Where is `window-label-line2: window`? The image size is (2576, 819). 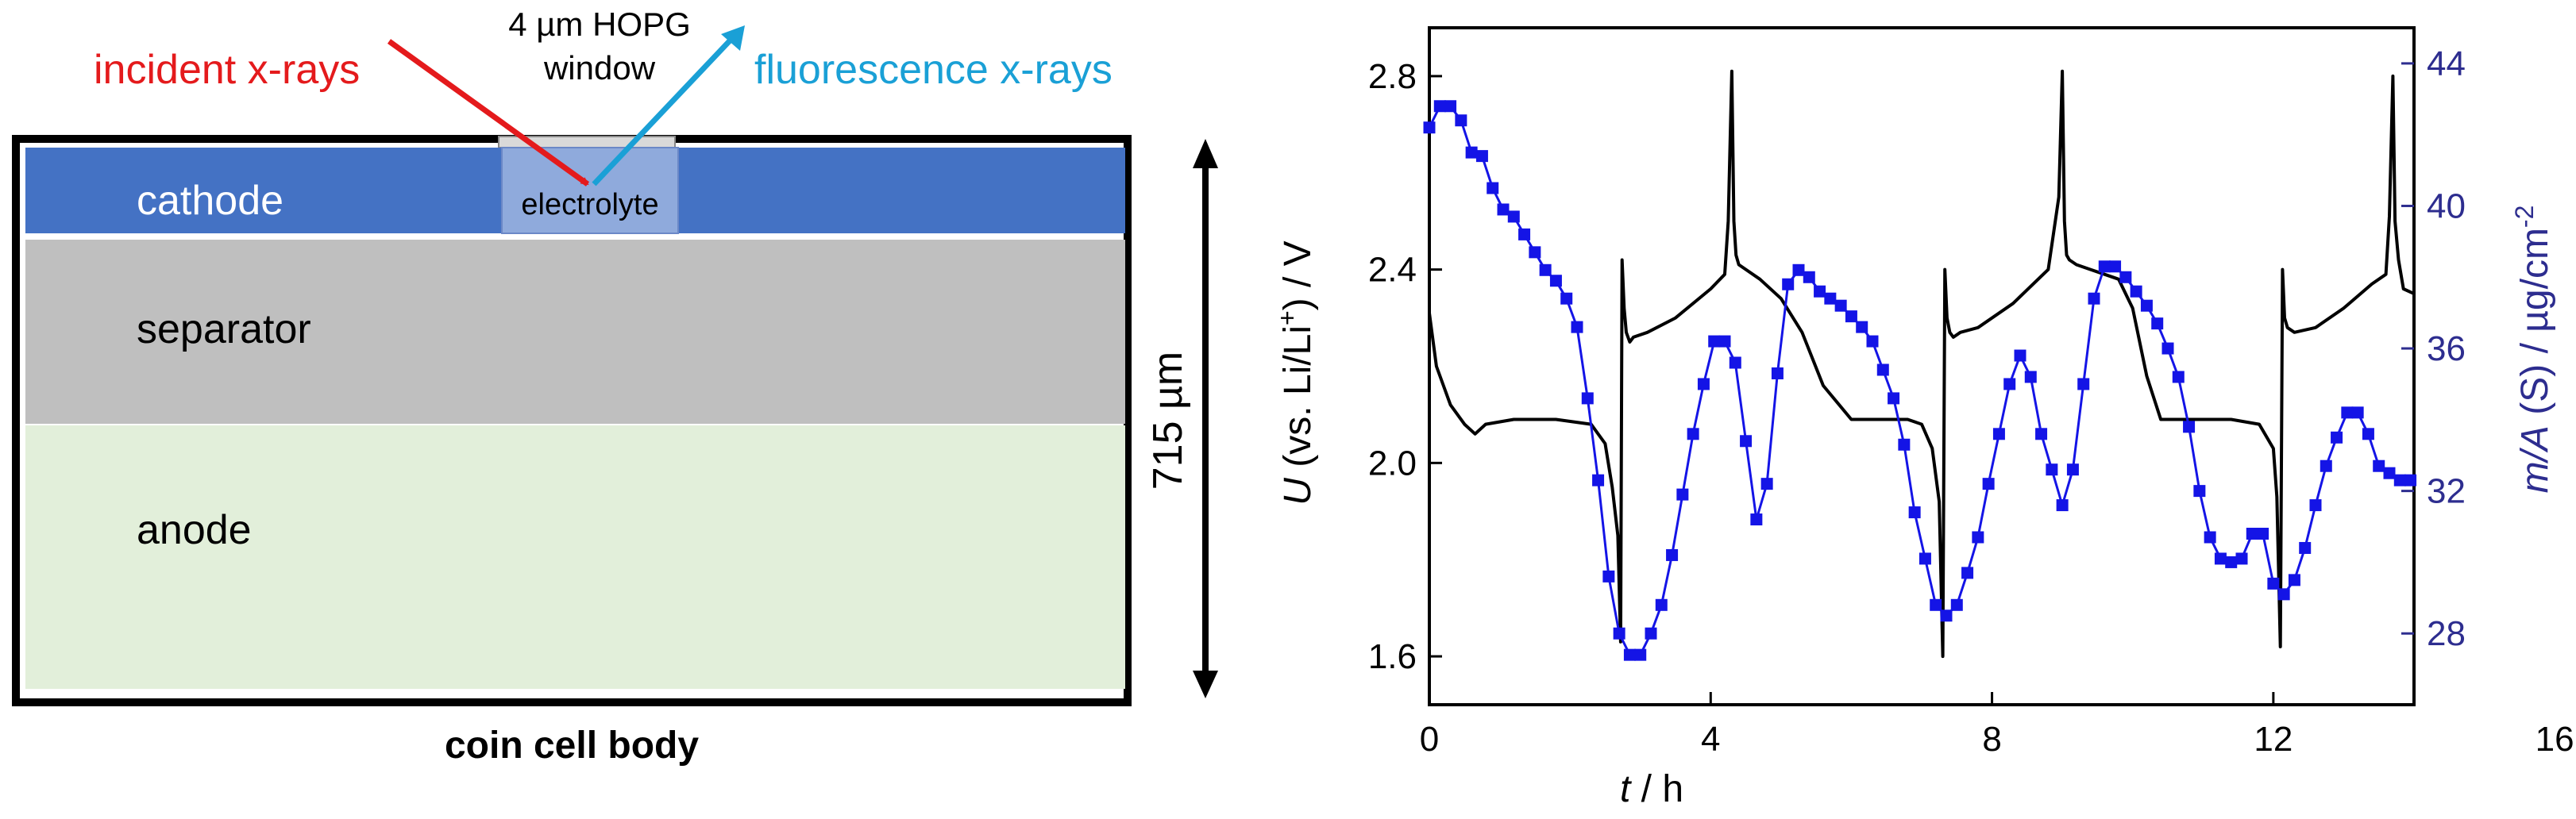
window-label-line2: window is located at coordinates (599, 68).